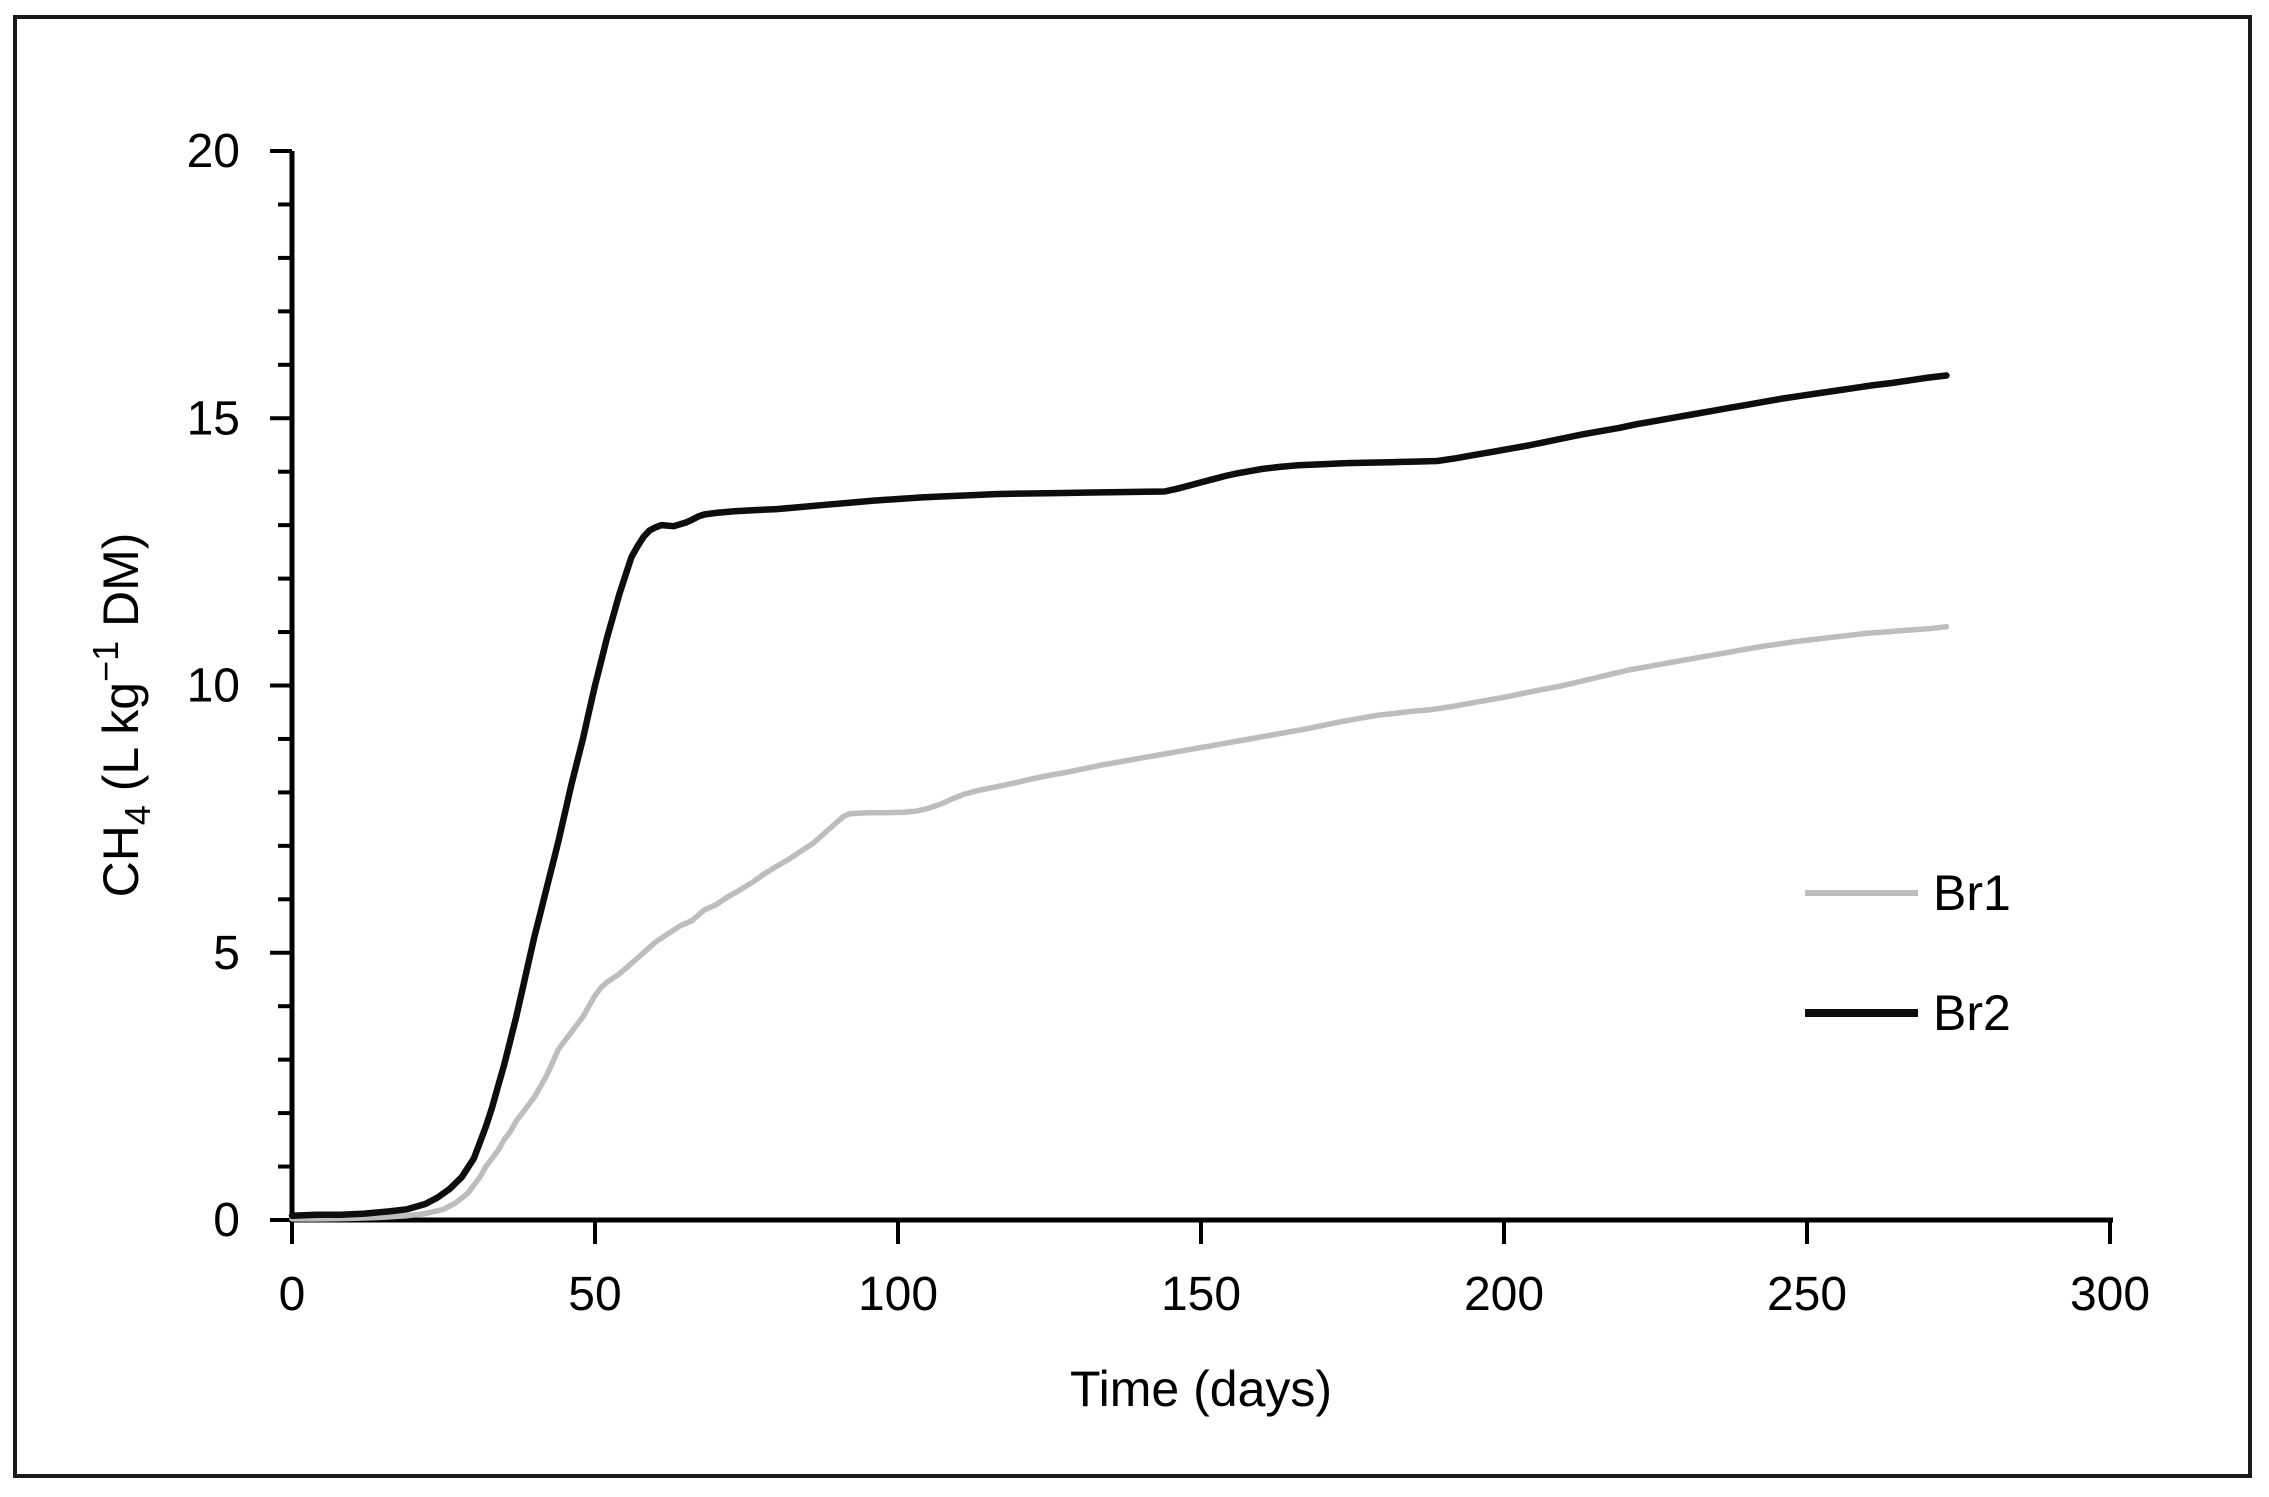 The image size is (2269, 1497). I want to click on x-axis-title: Time (days), so click(1201, 1389).